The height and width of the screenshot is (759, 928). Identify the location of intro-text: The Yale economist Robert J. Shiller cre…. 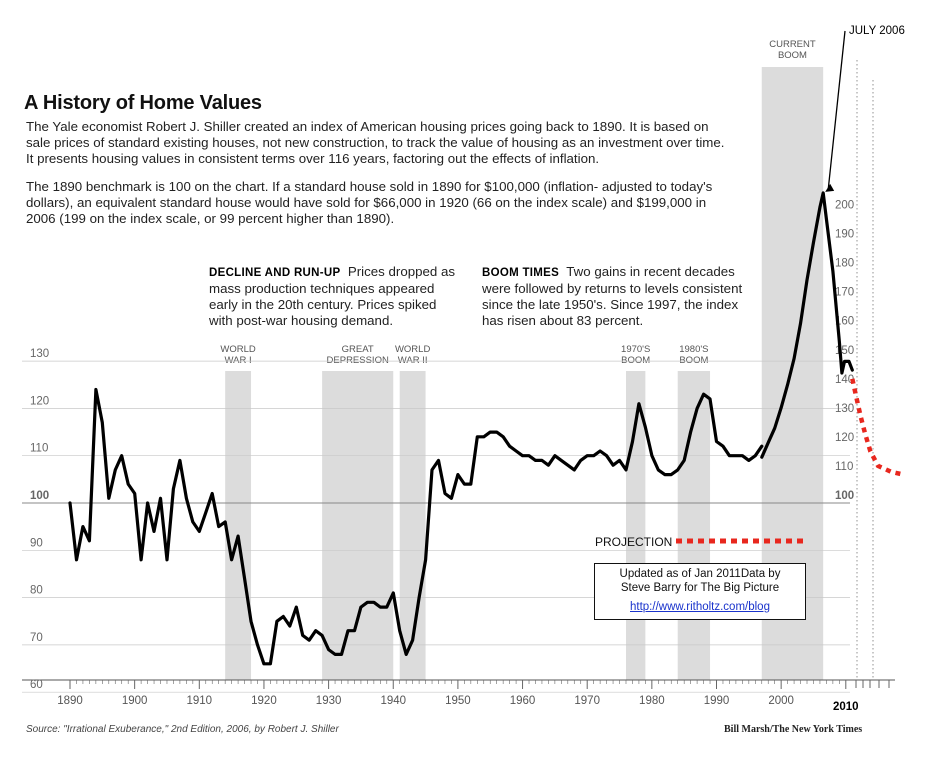
(376, 179).